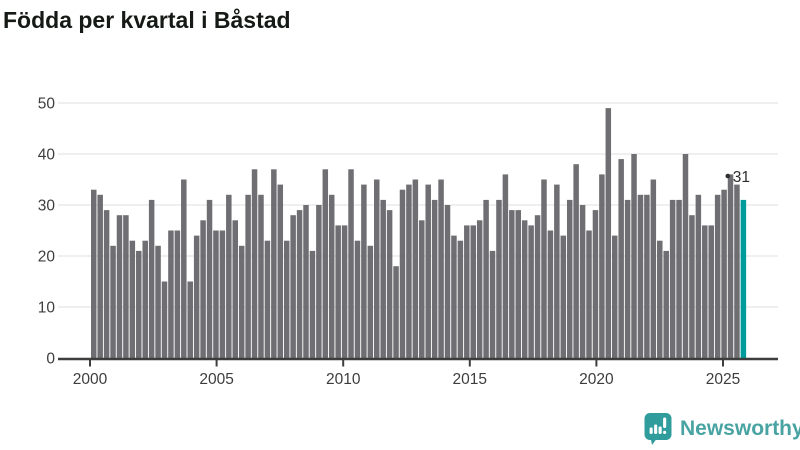 This screenshot has height=450, width=800. What do you see at coordinates (47, 155) in the screenshot?
I see `y-tick-label: 40` at bounding box center [47, 155].